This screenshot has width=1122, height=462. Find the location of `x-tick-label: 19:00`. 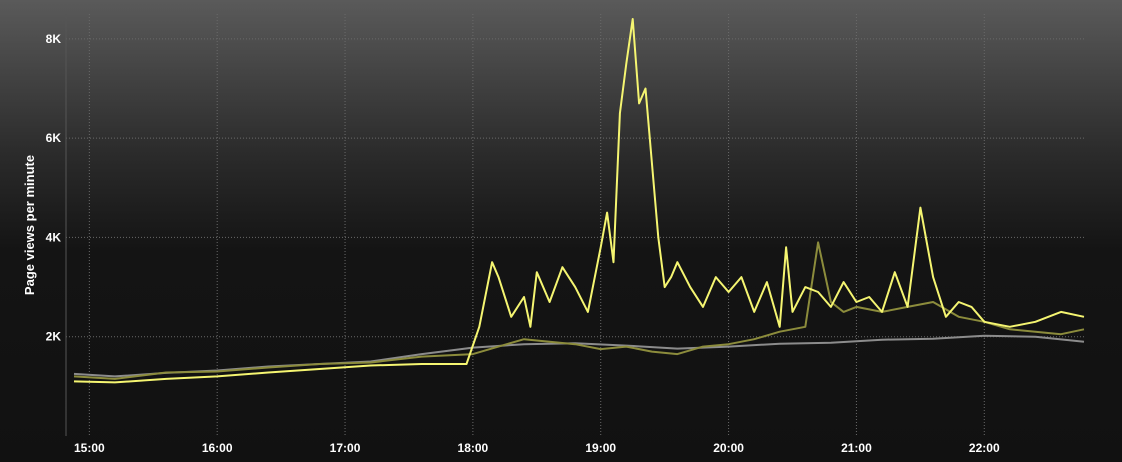

x-tick-label: 19:00 is located at coordinates (600, 448).